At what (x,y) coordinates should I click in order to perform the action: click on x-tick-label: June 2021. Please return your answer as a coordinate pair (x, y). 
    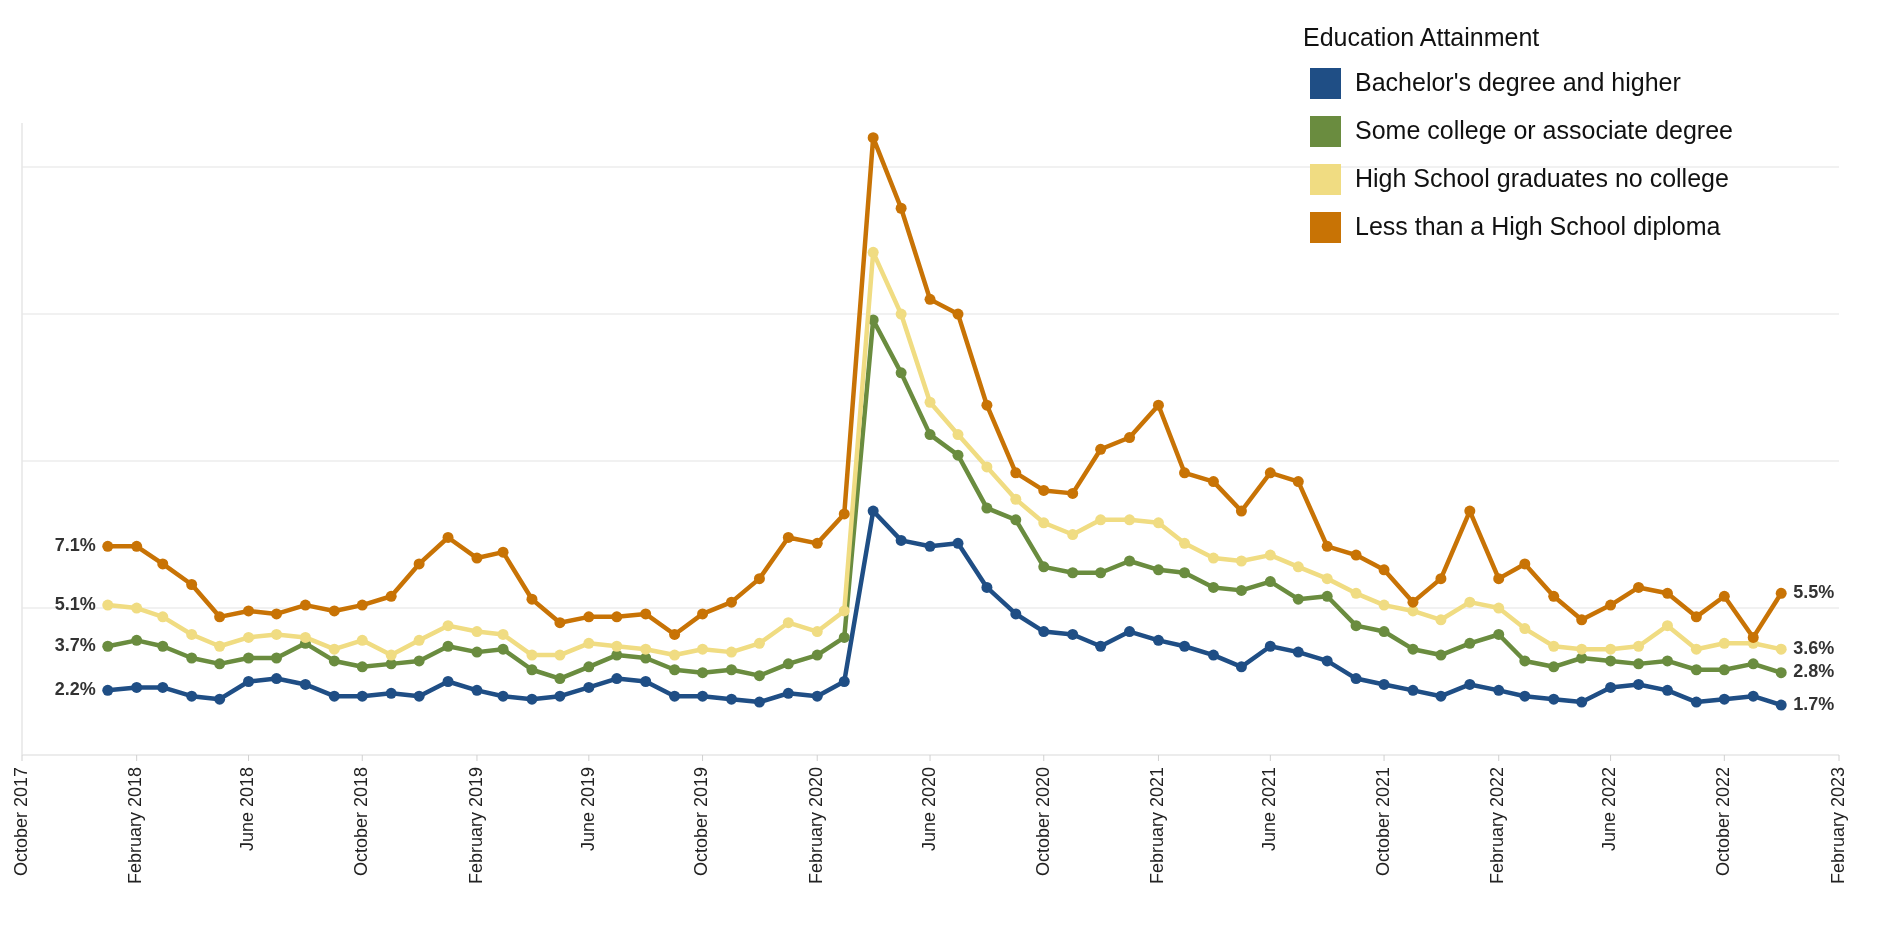
    Looking at the image, I should click on (1269, 809).